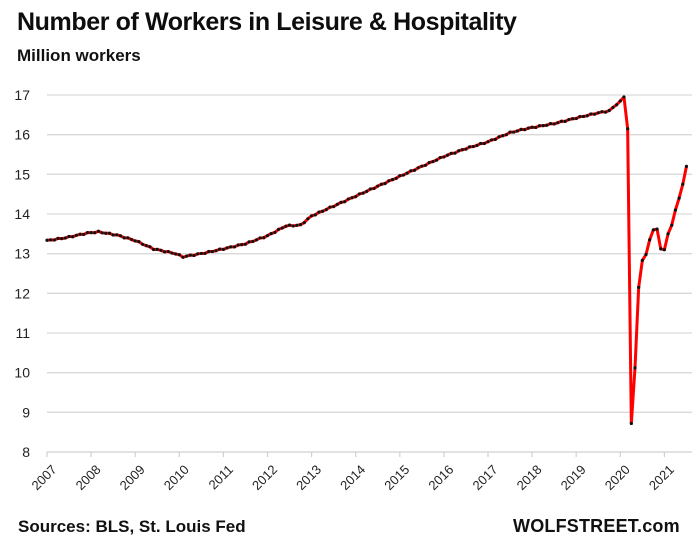  Describe the element at coordinates (308, 477) in the screenshot. I see `x-tick-label: 2013` at that location.